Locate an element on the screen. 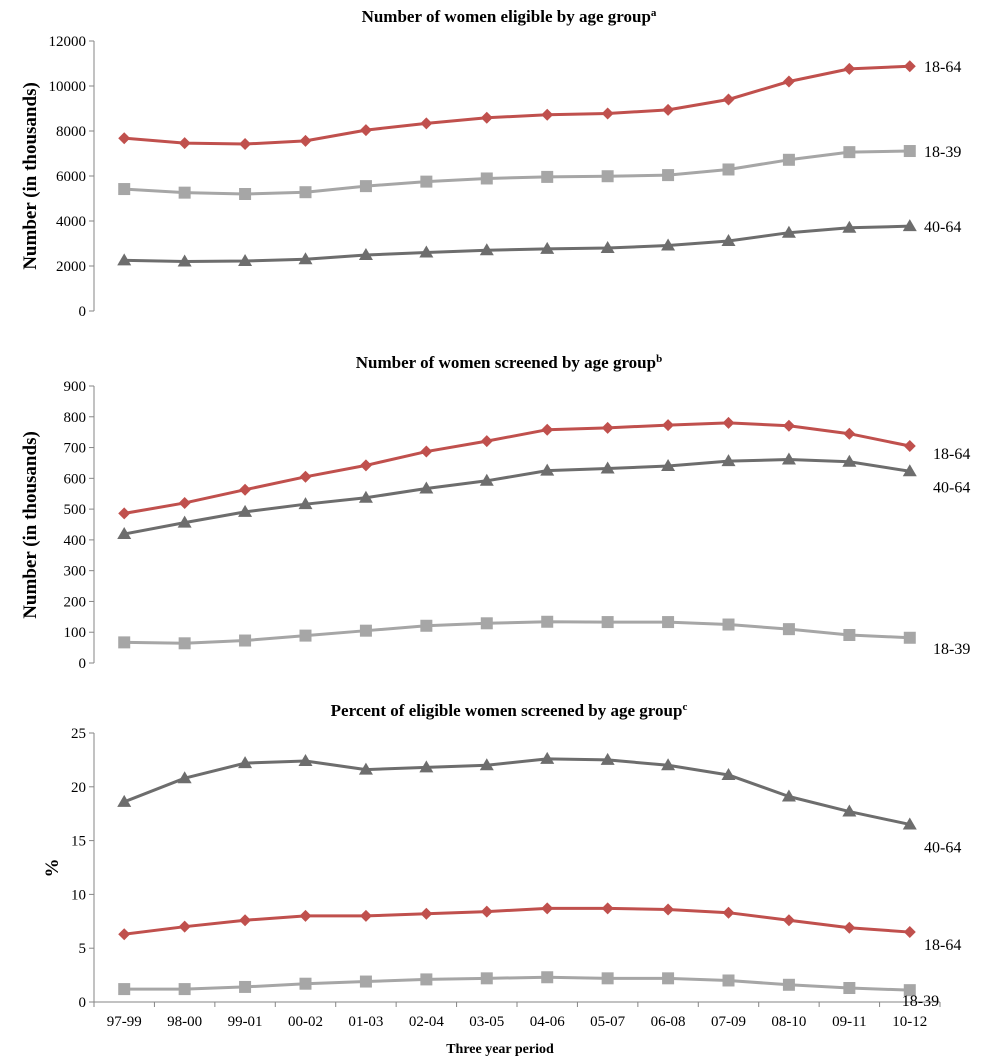 The height and width of the screenshot is (1063, 987). y-tick-label: 12000 is located at coordinates (68, 42).